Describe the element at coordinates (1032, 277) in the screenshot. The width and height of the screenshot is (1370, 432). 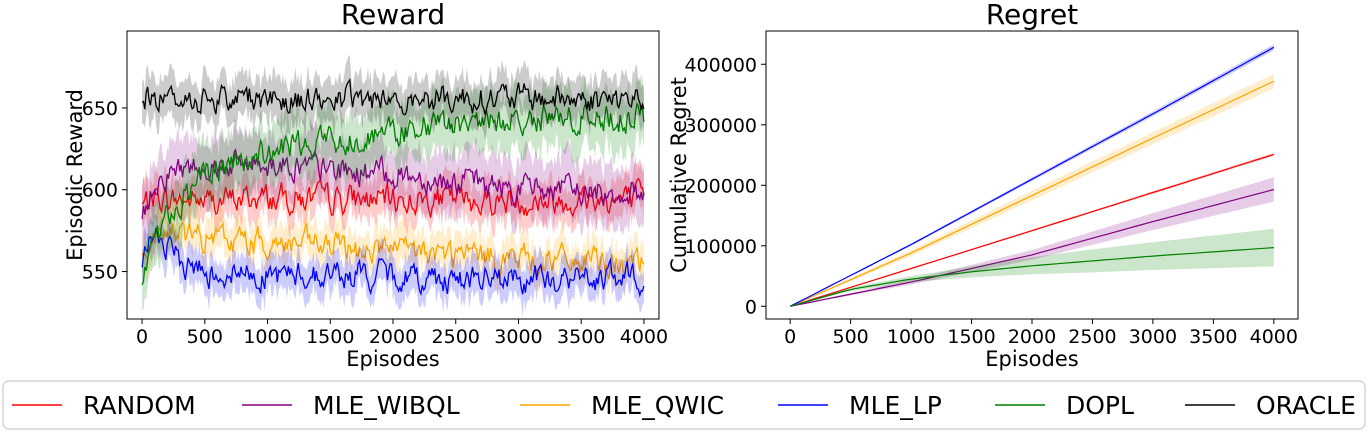
I see `series-dopl` at that location.